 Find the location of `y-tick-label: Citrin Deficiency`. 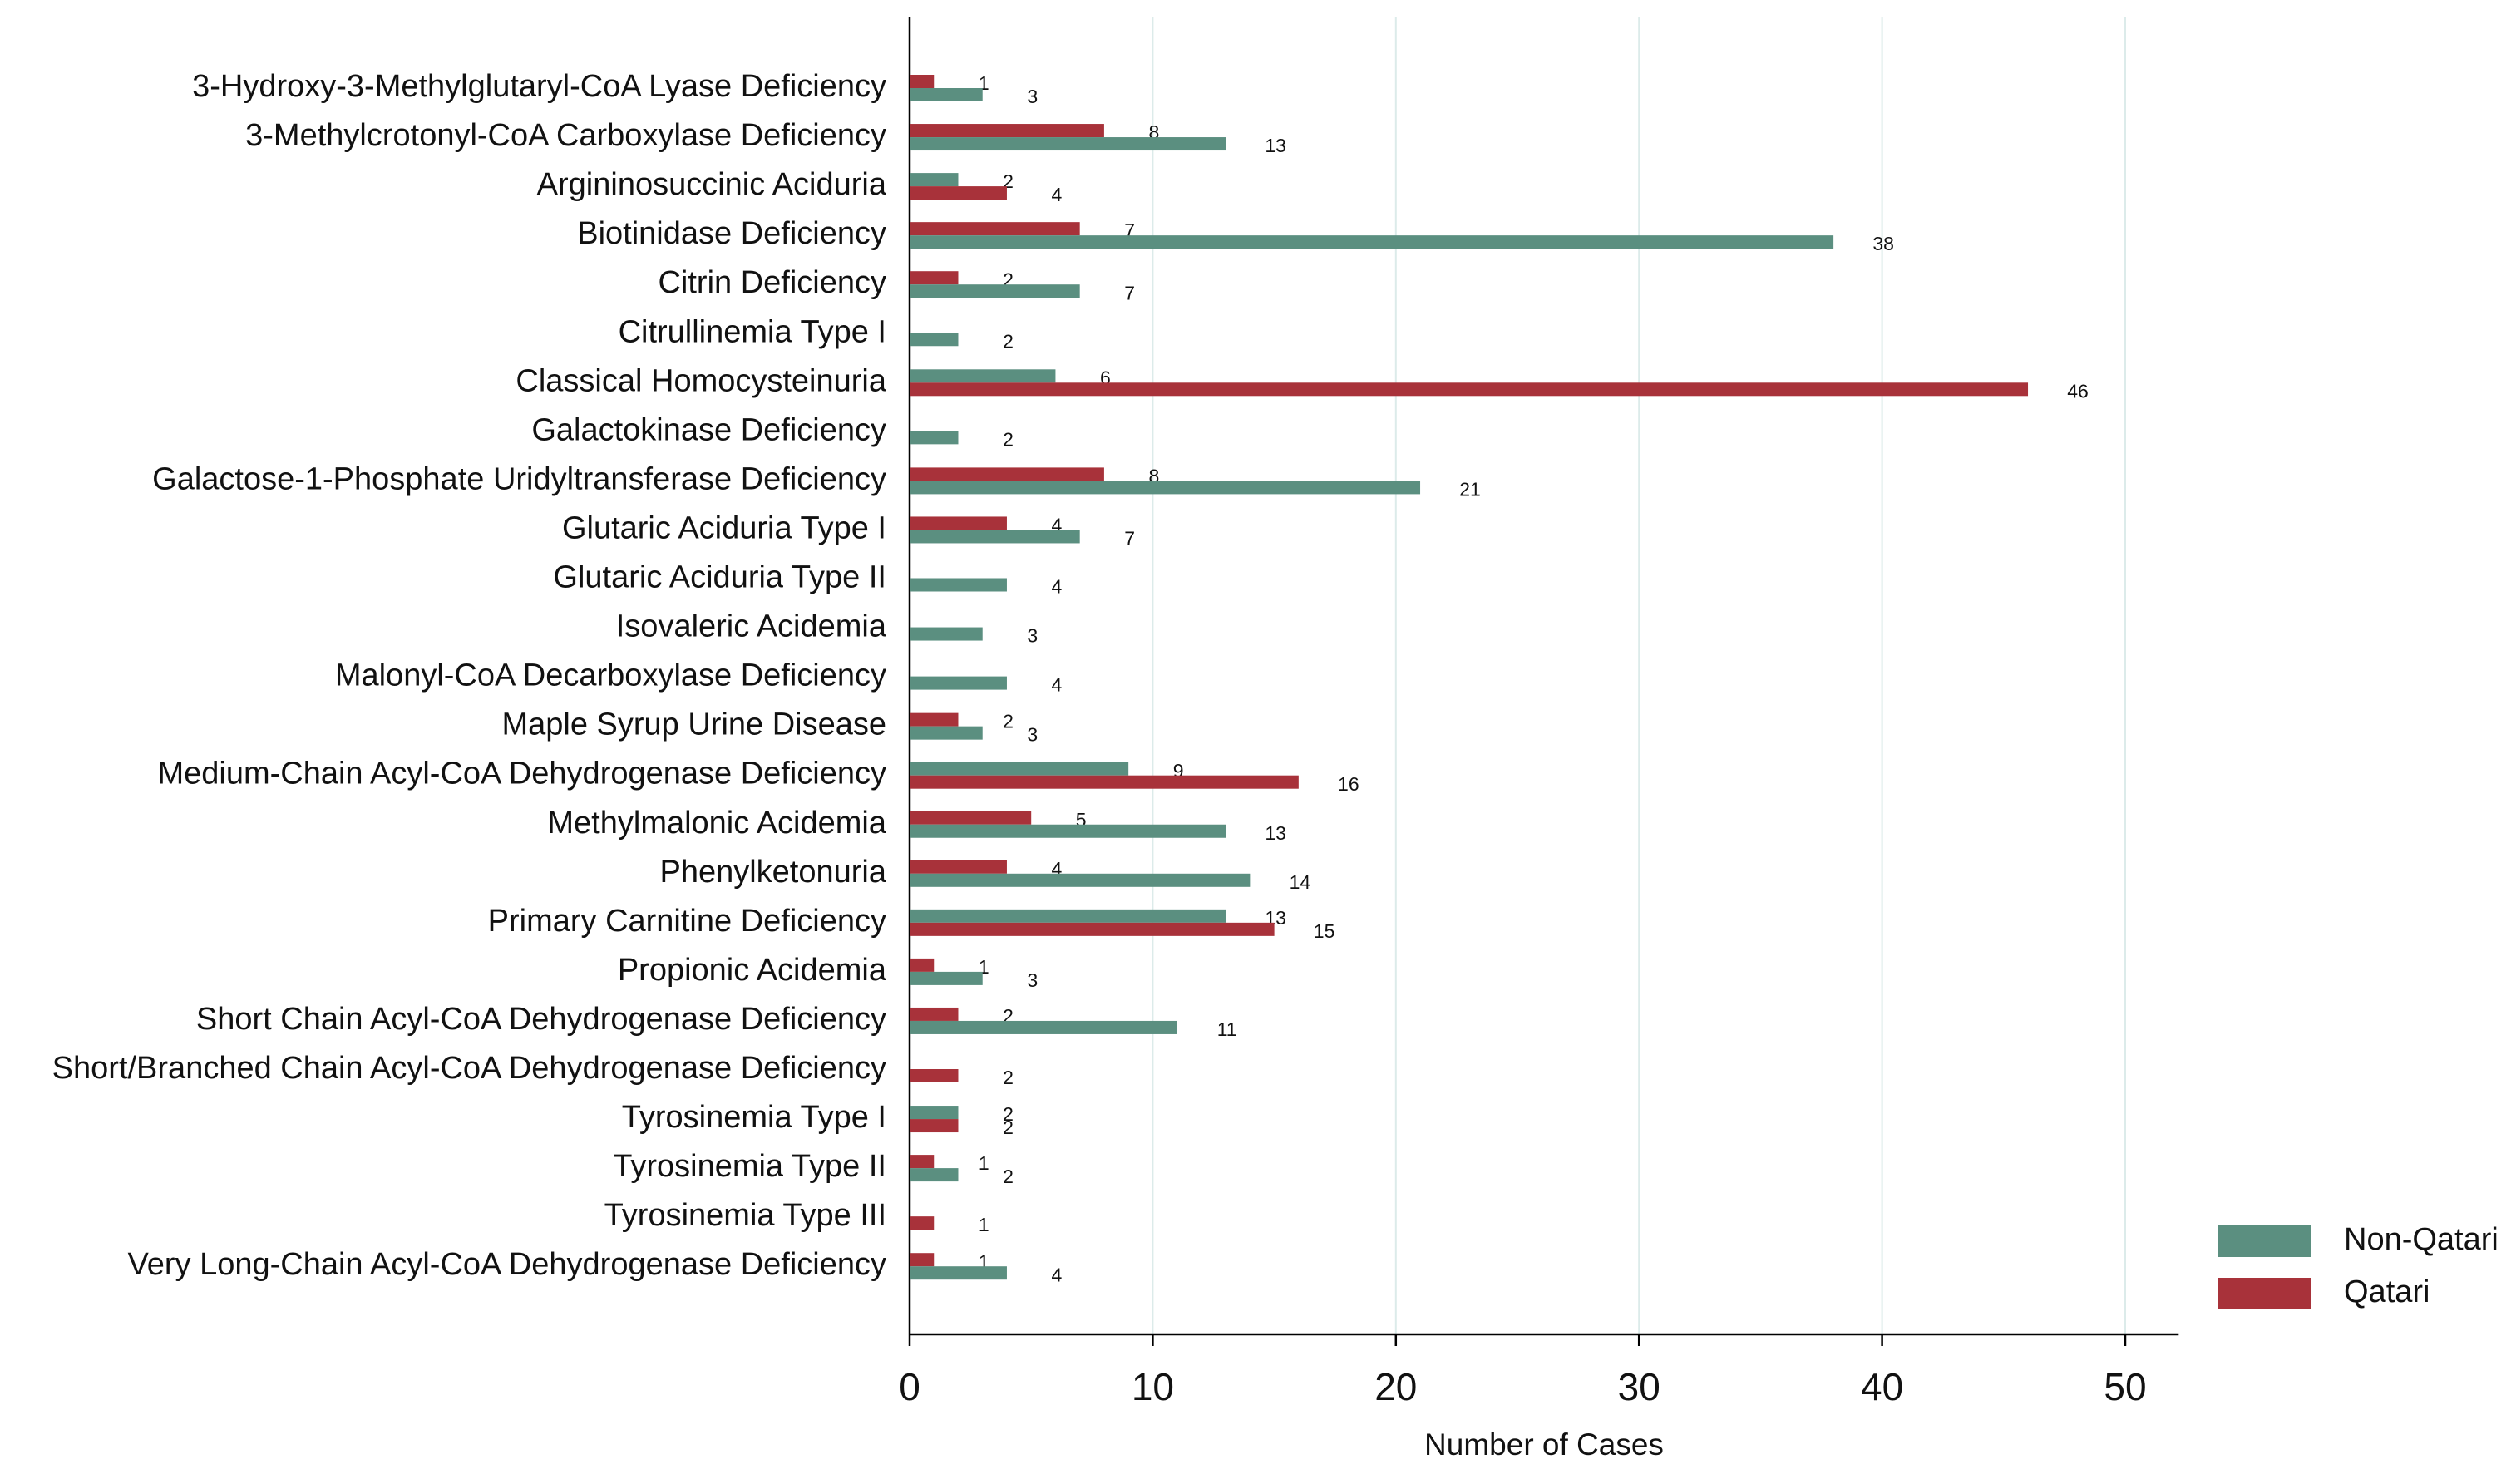

y-tick-label: Citrin Deficiency is located at coordinates (772, 282).